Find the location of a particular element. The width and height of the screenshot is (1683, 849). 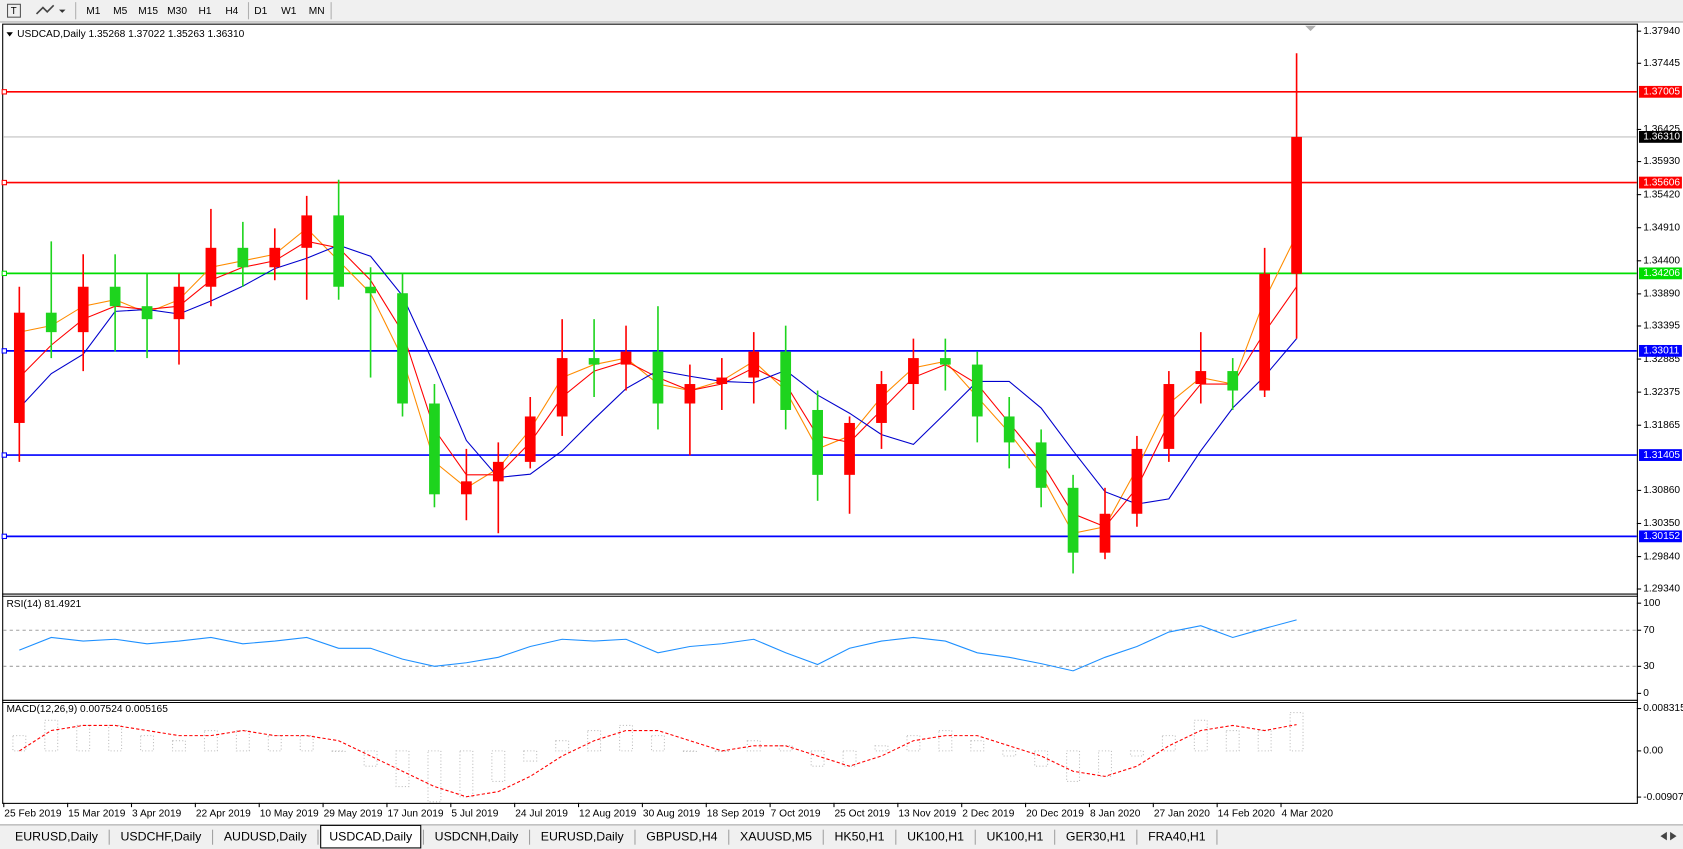

tab: USDCNH,Daily is located at coordinates (478, 837).